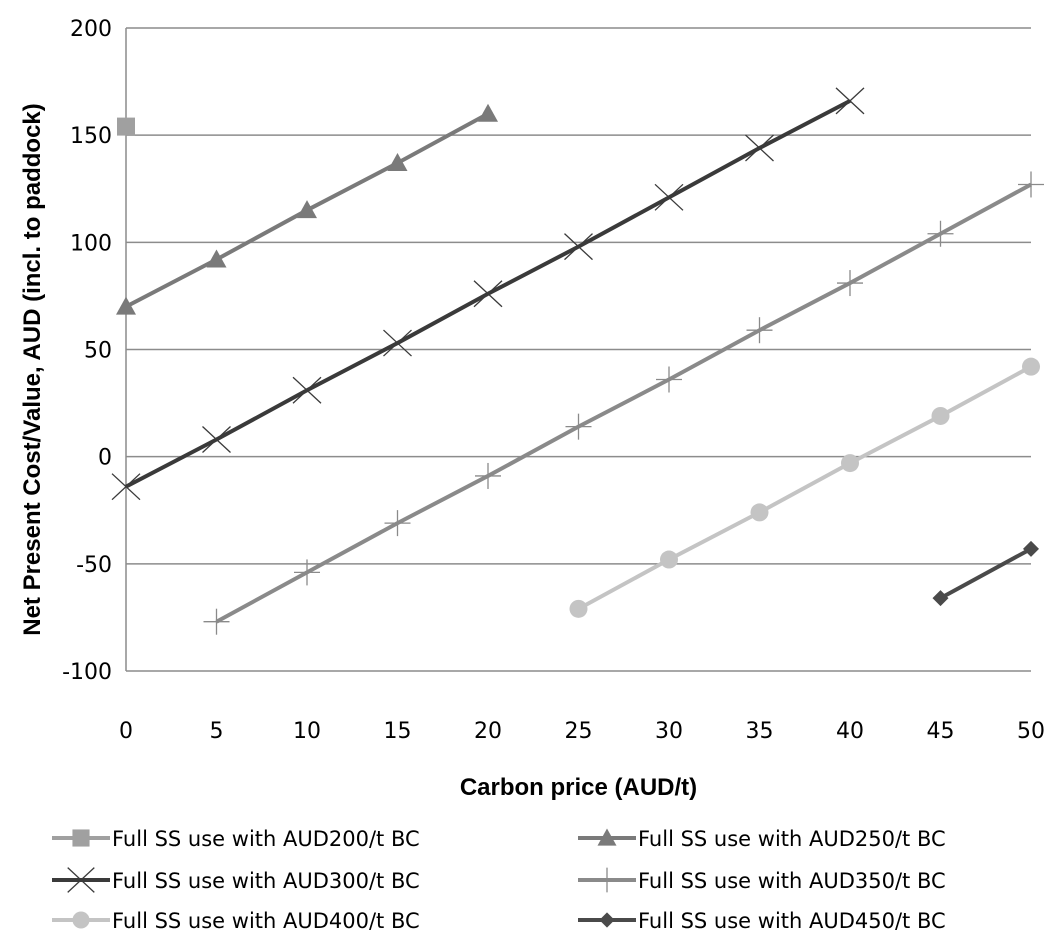 Image resolution: width=1048 pixels, height=936 pixels. What do you see at coordinates (850, 731) in the screenshot?
I see `x-tick-label: 40` at bounding box center [850, 731].